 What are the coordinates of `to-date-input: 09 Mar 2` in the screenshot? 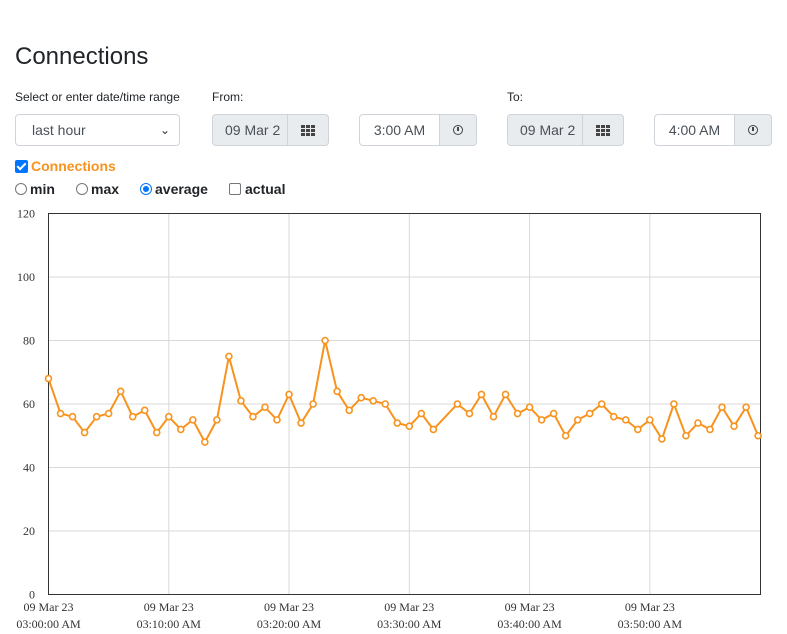 It's located at (545, 130).